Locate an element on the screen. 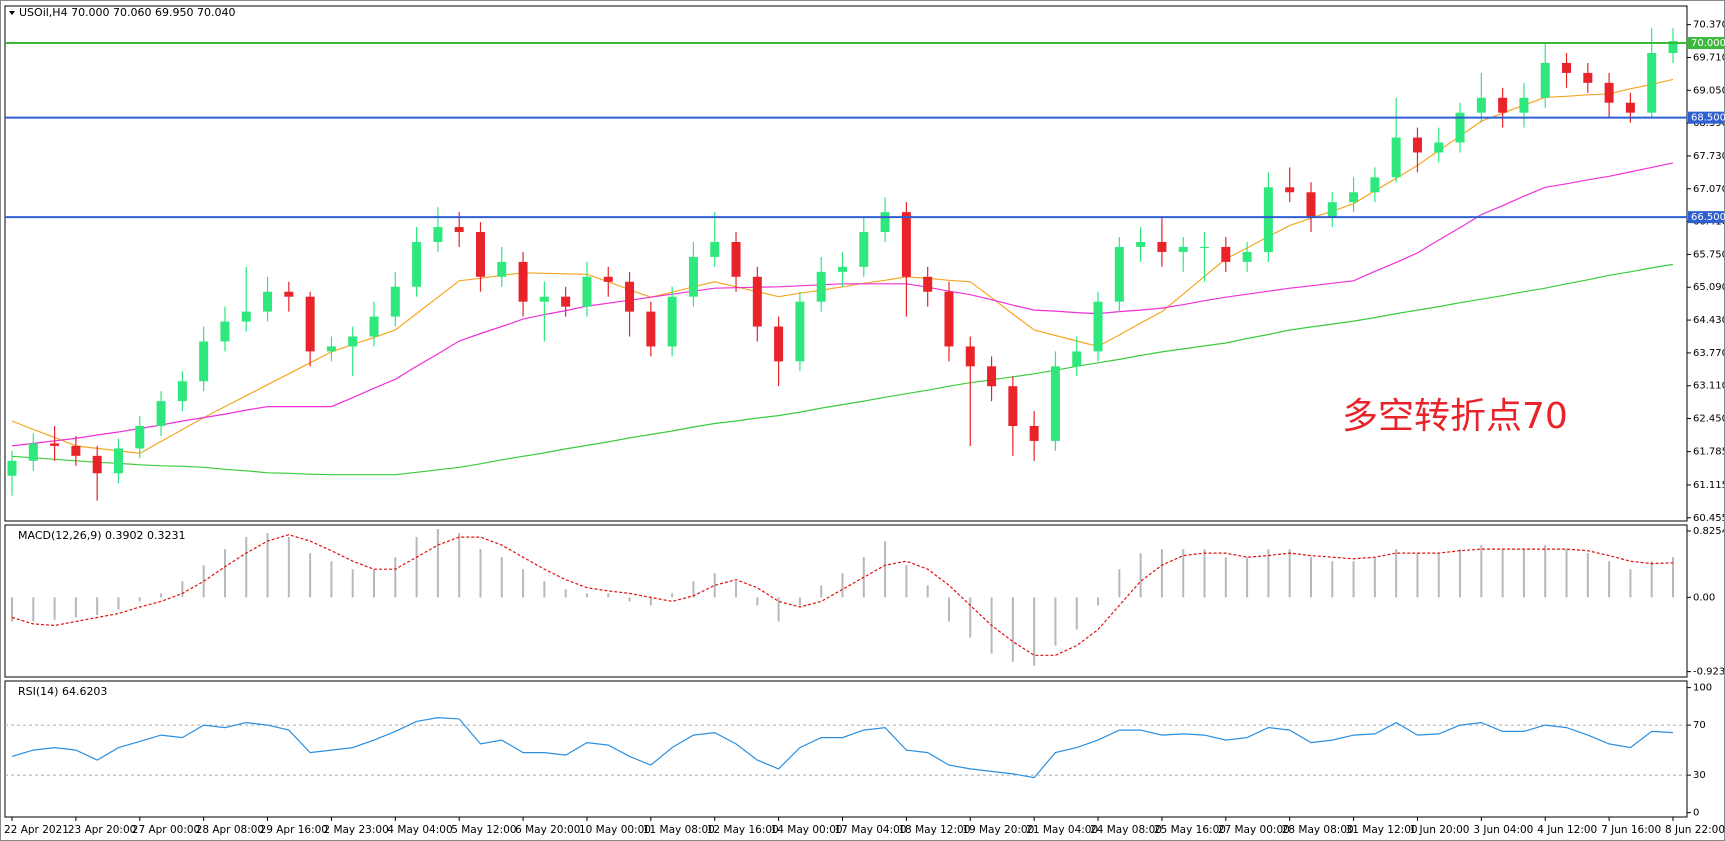 Image resolution: width=1725 pixels, height=841 pixels. y-tick-label: 67.730 is located at coordinates (1709, 156).